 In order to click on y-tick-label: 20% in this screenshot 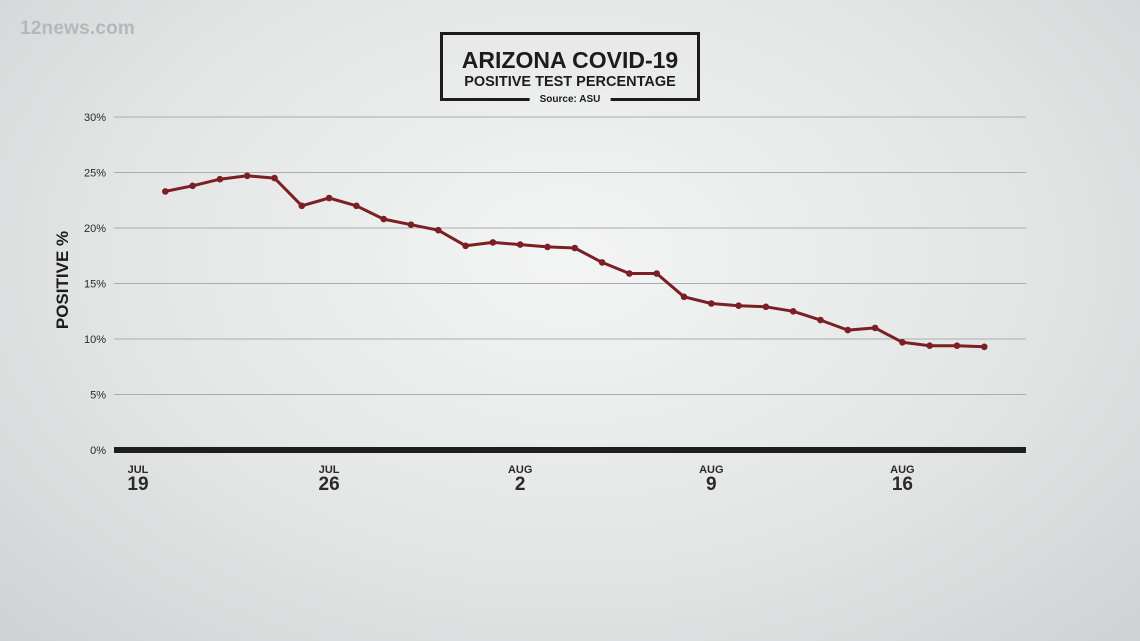, I will do `click(95, 229)`.